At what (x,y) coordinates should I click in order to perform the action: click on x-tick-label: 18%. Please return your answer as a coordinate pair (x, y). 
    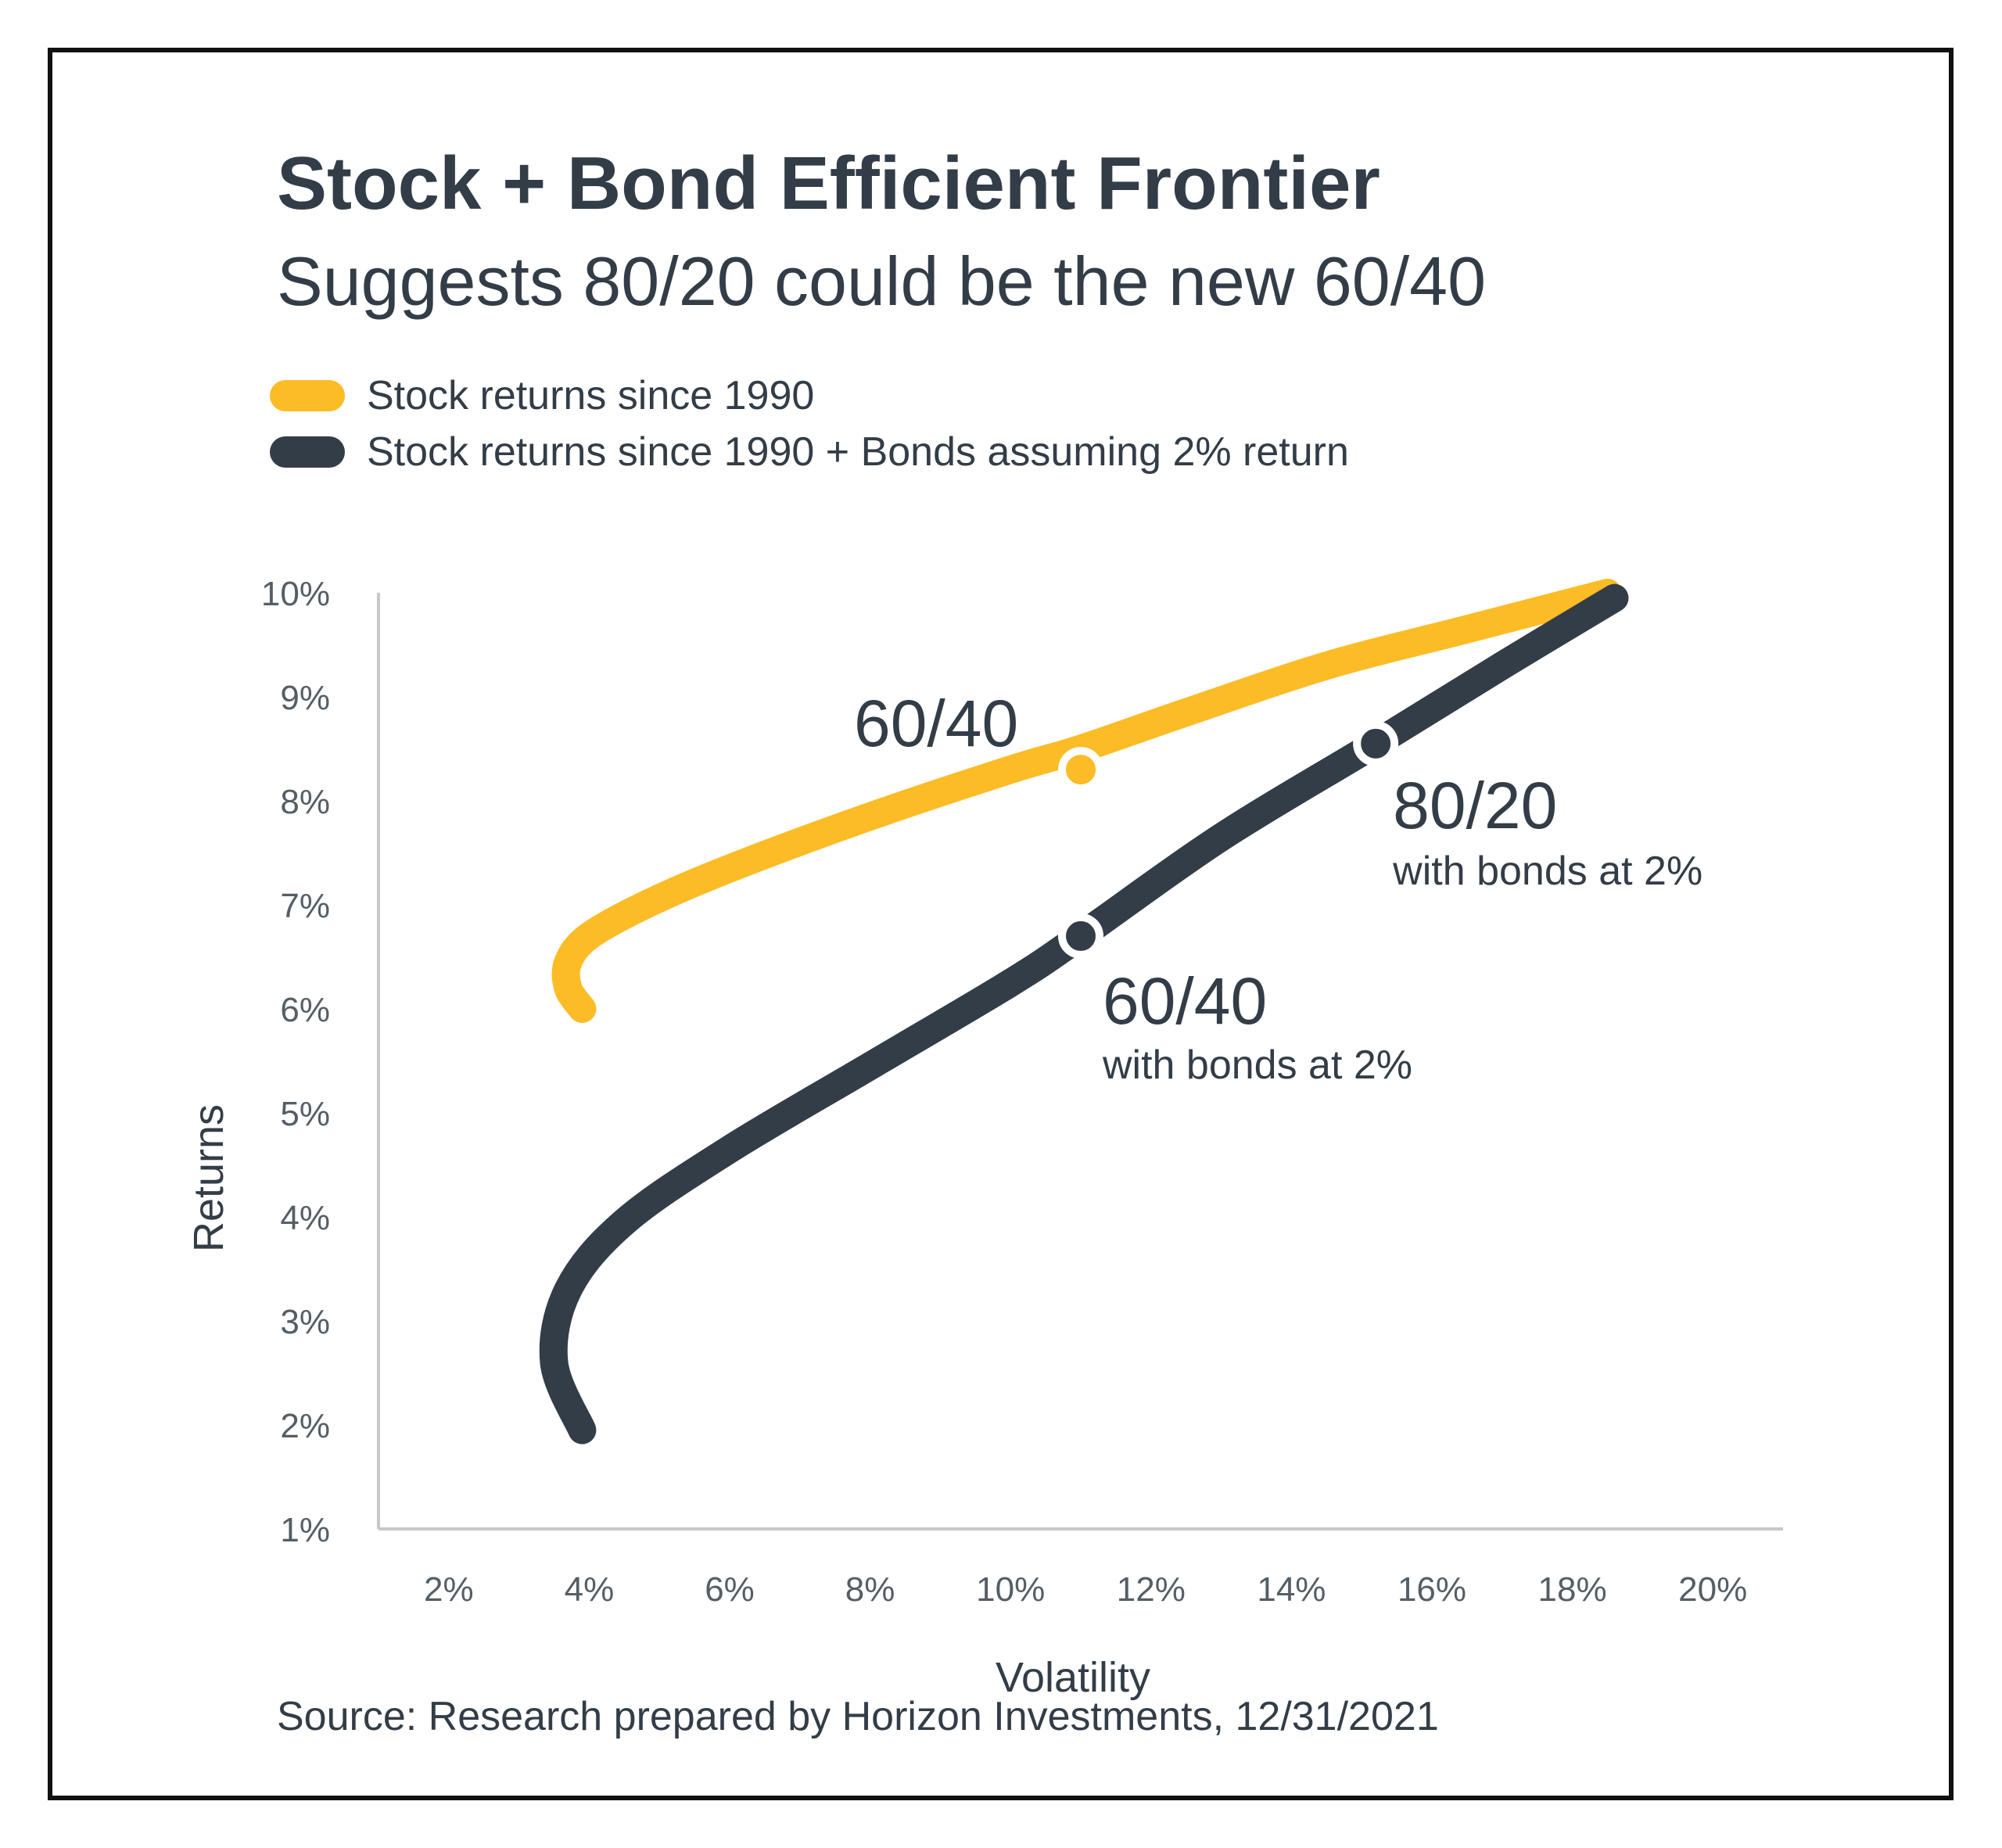
    Looking at the image, I should click on (1572, 1589).